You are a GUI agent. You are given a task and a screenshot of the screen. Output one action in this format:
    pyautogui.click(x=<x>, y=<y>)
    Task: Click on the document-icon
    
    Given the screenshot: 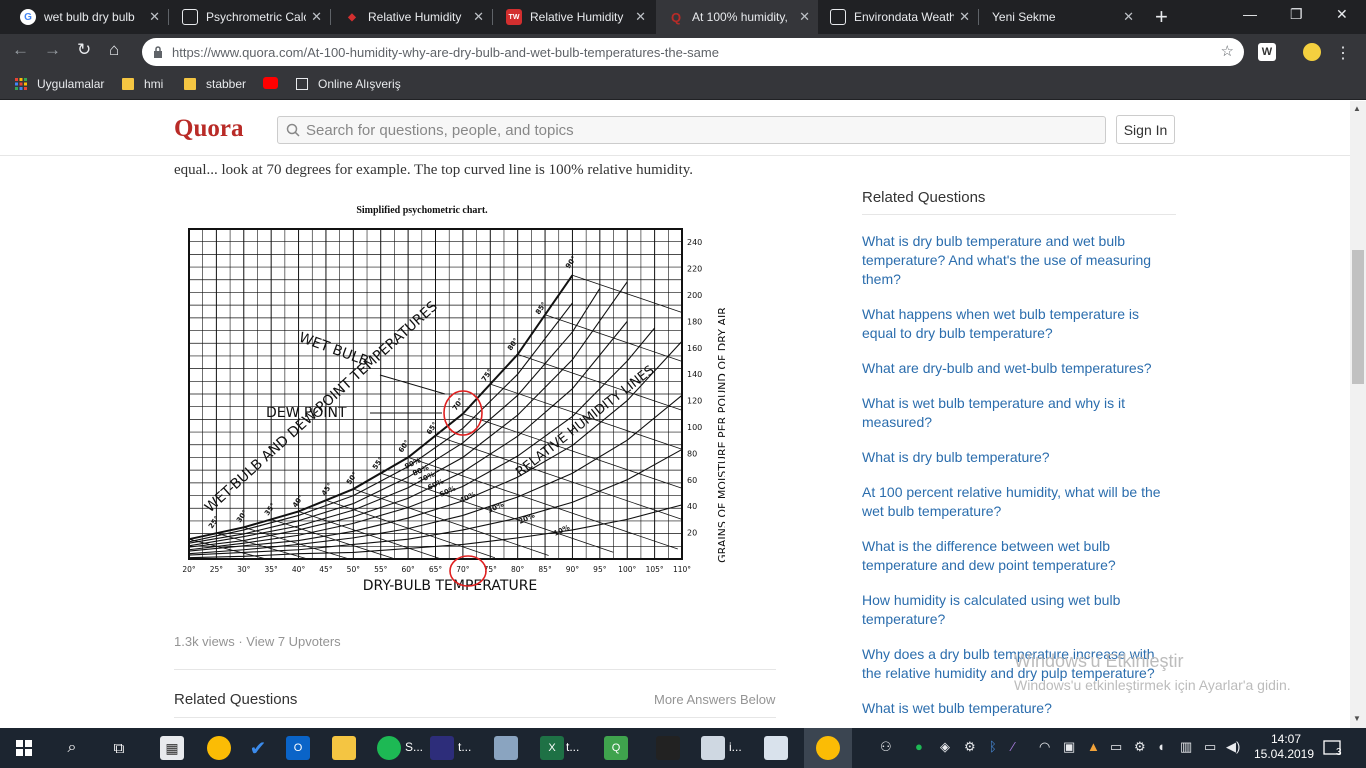 What is the action you would take?
    pyautogui.click(x=713, y=748)
    